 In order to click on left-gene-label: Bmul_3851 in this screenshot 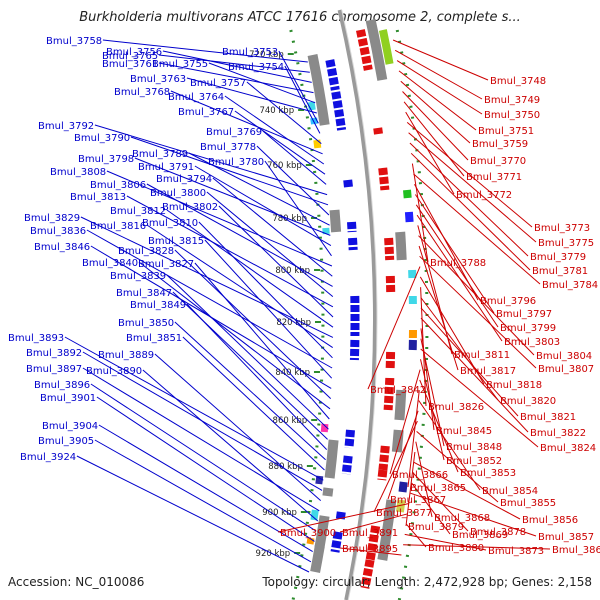, I will do `click(154, 338)`.